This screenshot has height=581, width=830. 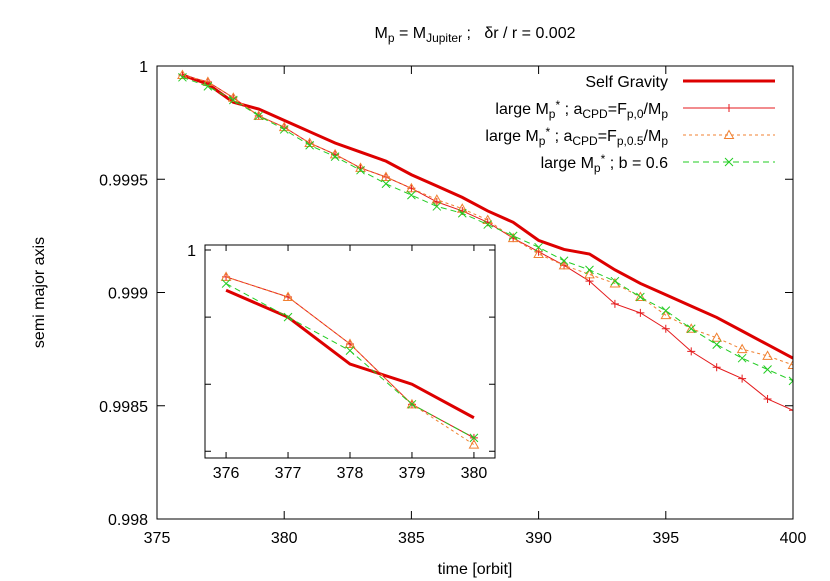 I want to click on text-segment: Jupiter, so click(x=444, y=38).